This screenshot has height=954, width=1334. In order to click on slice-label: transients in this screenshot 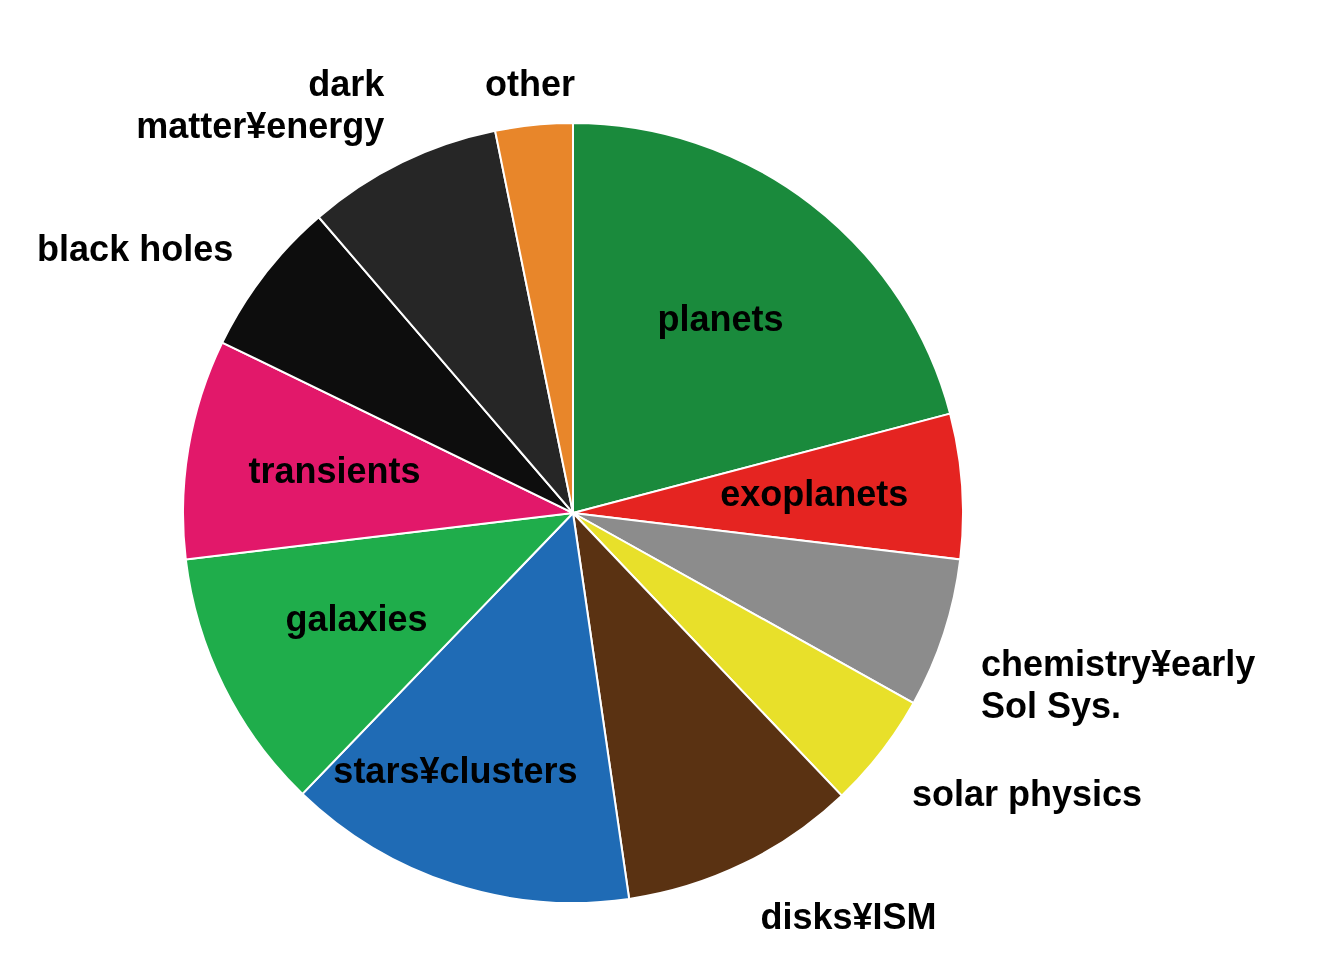, I will do `click(334, 470)`.